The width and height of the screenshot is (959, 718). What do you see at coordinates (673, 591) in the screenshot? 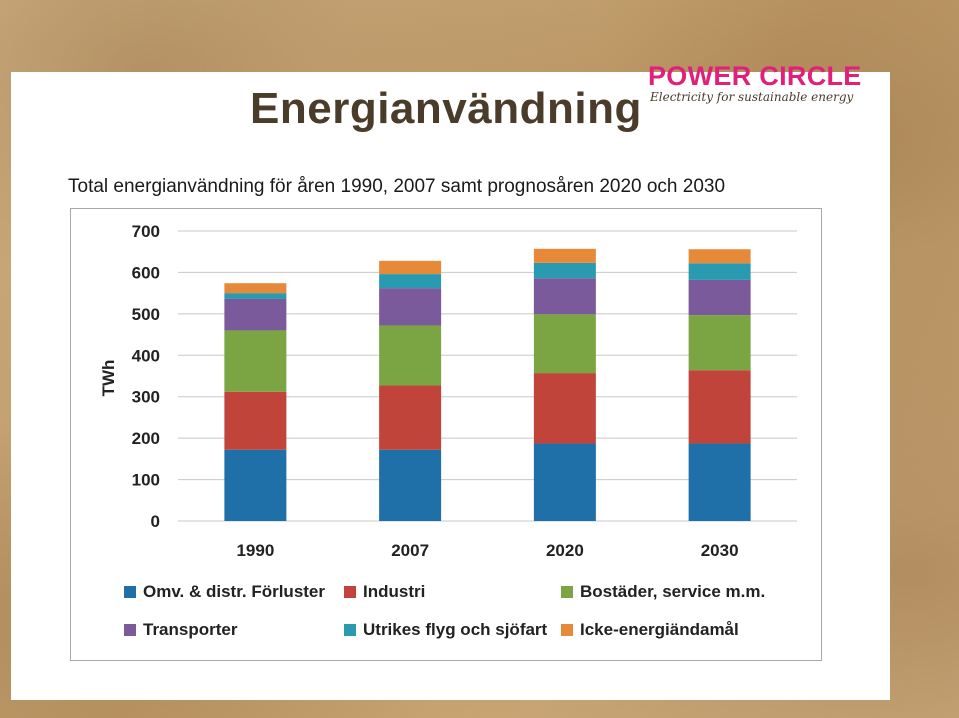
I see `legend-label: Bostäder, service m.m.` at bounding box center [673, 591].